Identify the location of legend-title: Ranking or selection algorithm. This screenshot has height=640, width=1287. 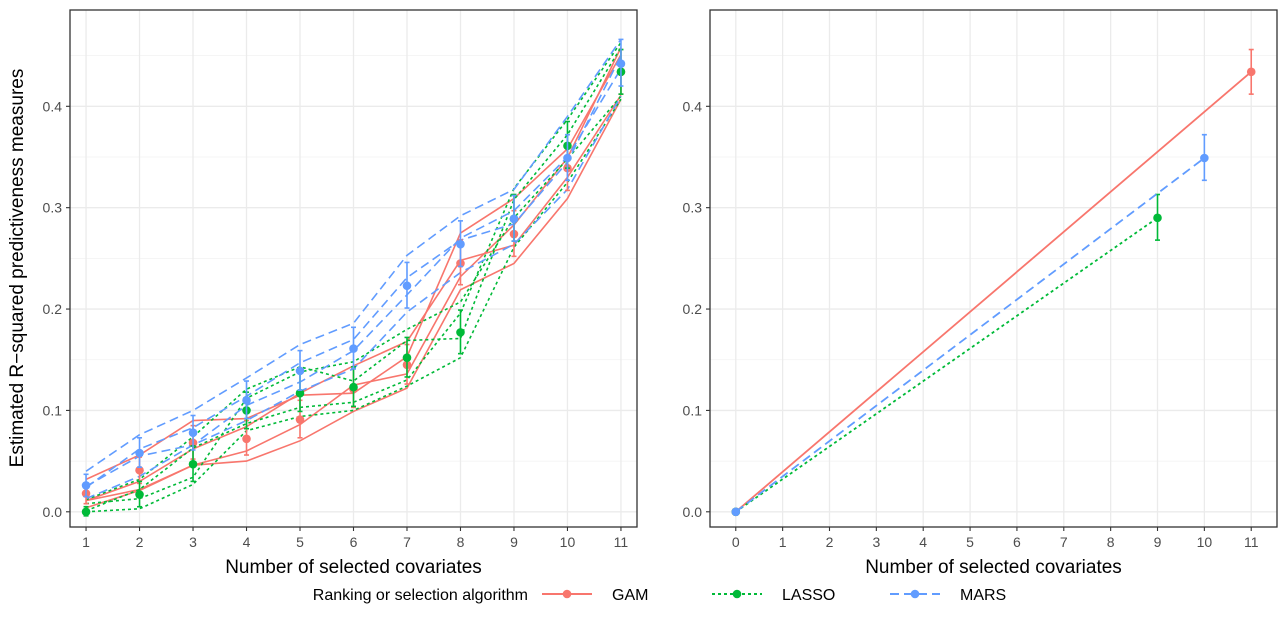
(420, 595).